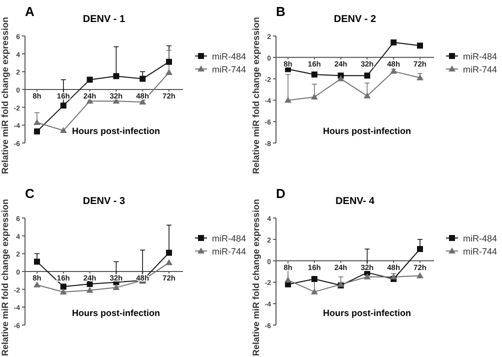 The height and width of the screenshot is (357, 502). I want to click on text: C, so click(30, 193).